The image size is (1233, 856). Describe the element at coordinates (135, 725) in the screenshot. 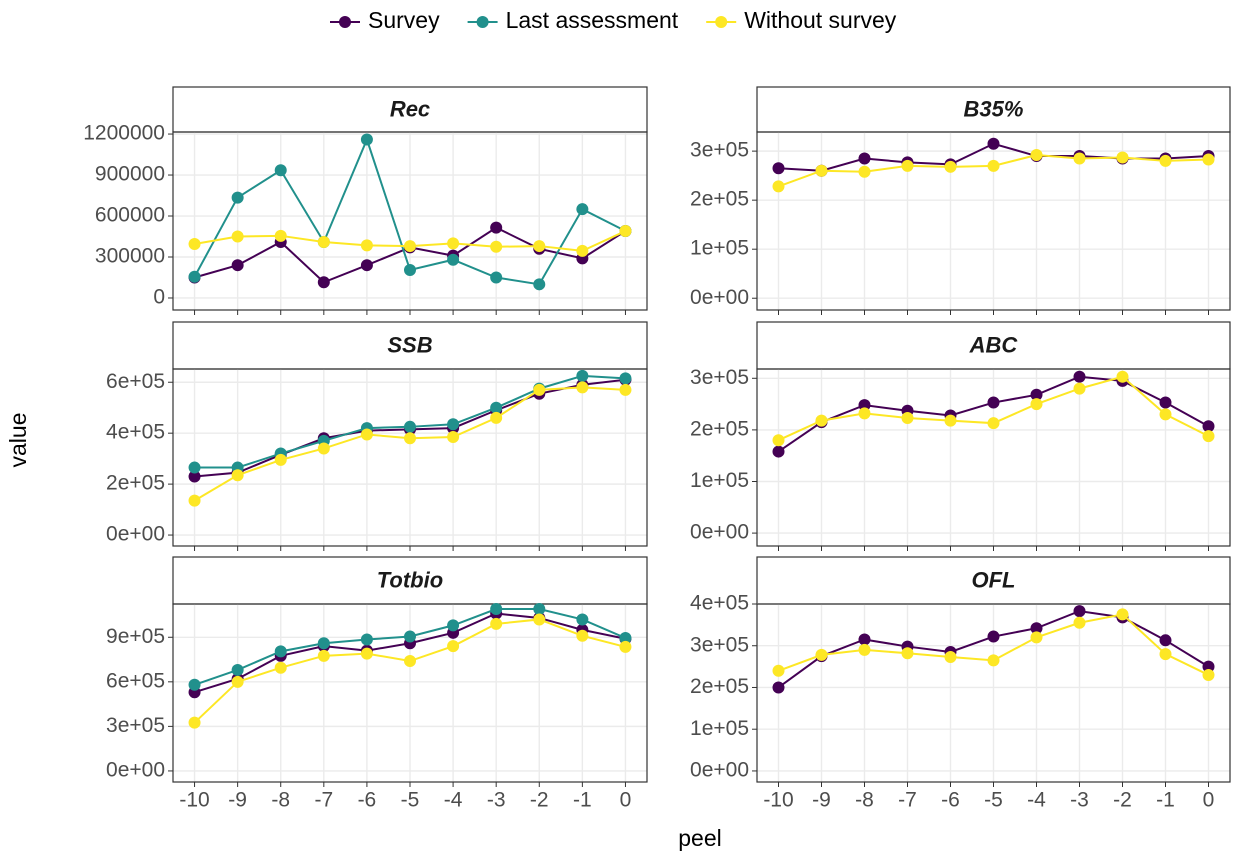

I see `y-tick-label: 3e+05` at that location.